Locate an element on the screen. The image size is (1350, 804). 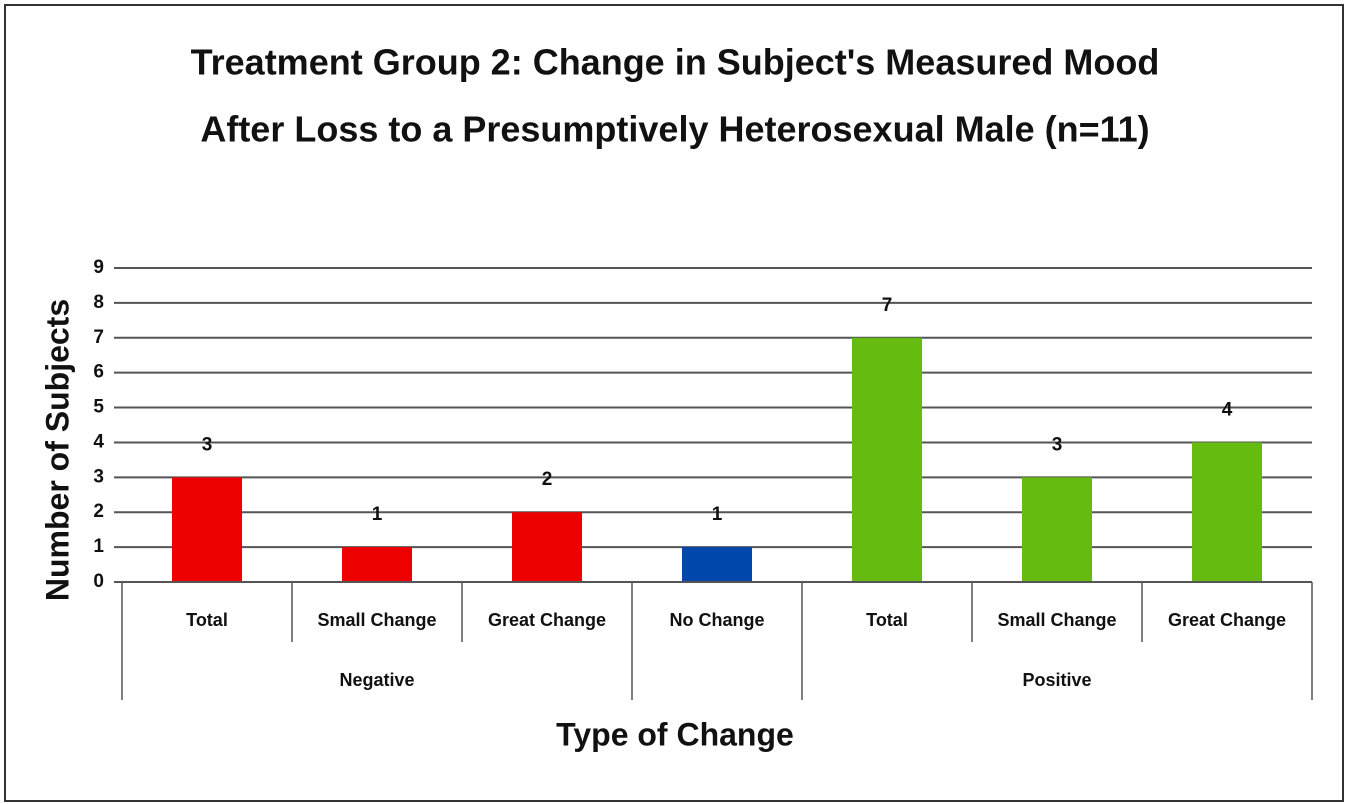
x-axis-title: Type of Change is located at coordinates (675, 734).